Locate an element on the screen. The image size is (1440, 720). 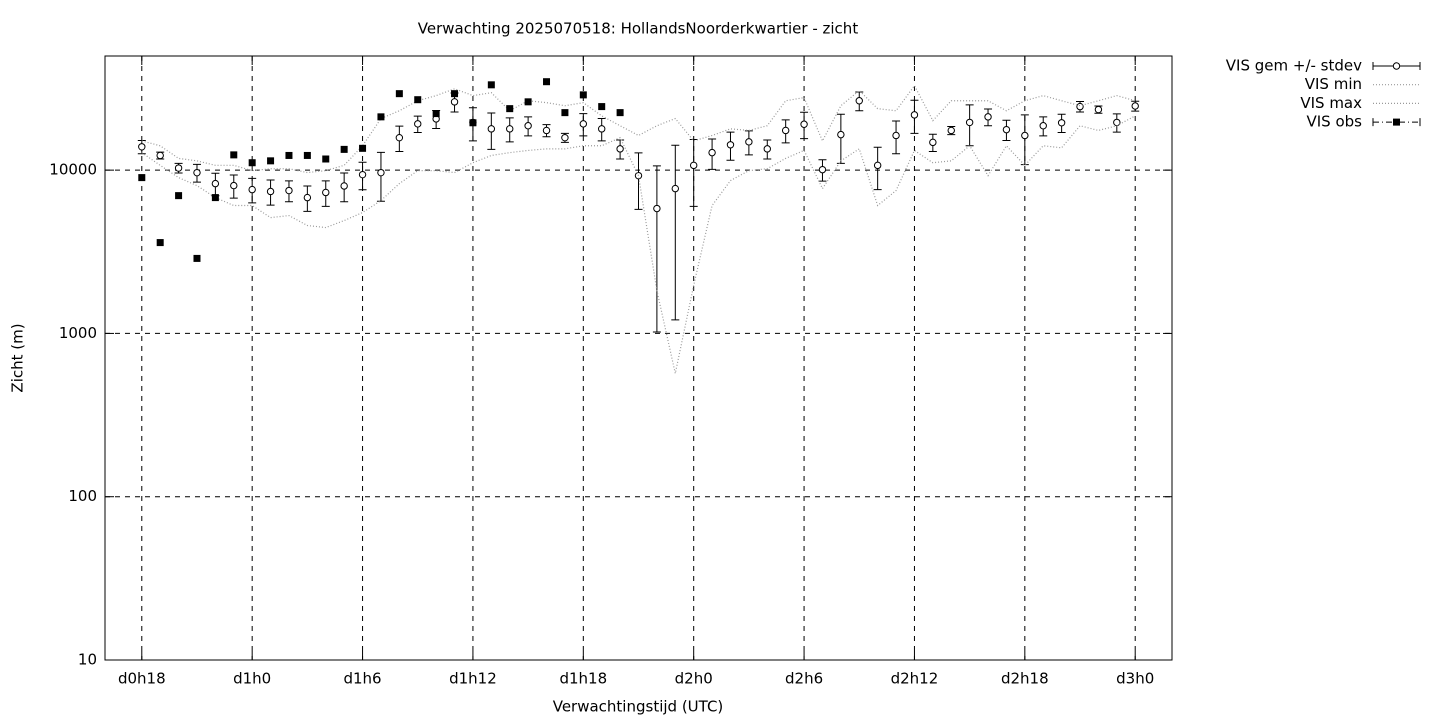
legend-label: VIS obs is located at coordinates (1335, 122).